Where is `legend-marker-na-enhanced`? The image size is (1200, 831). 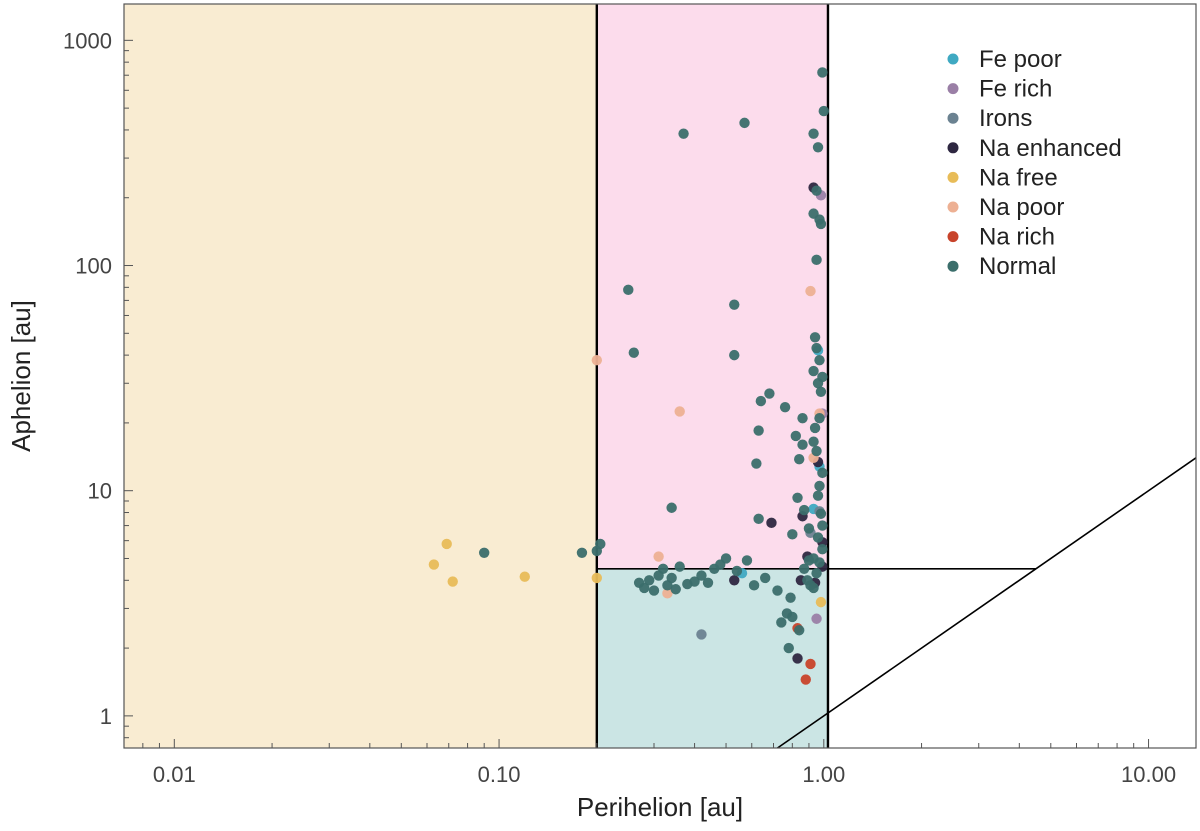 legend-marker-na-enhanced is located at coordinates (953, 148).